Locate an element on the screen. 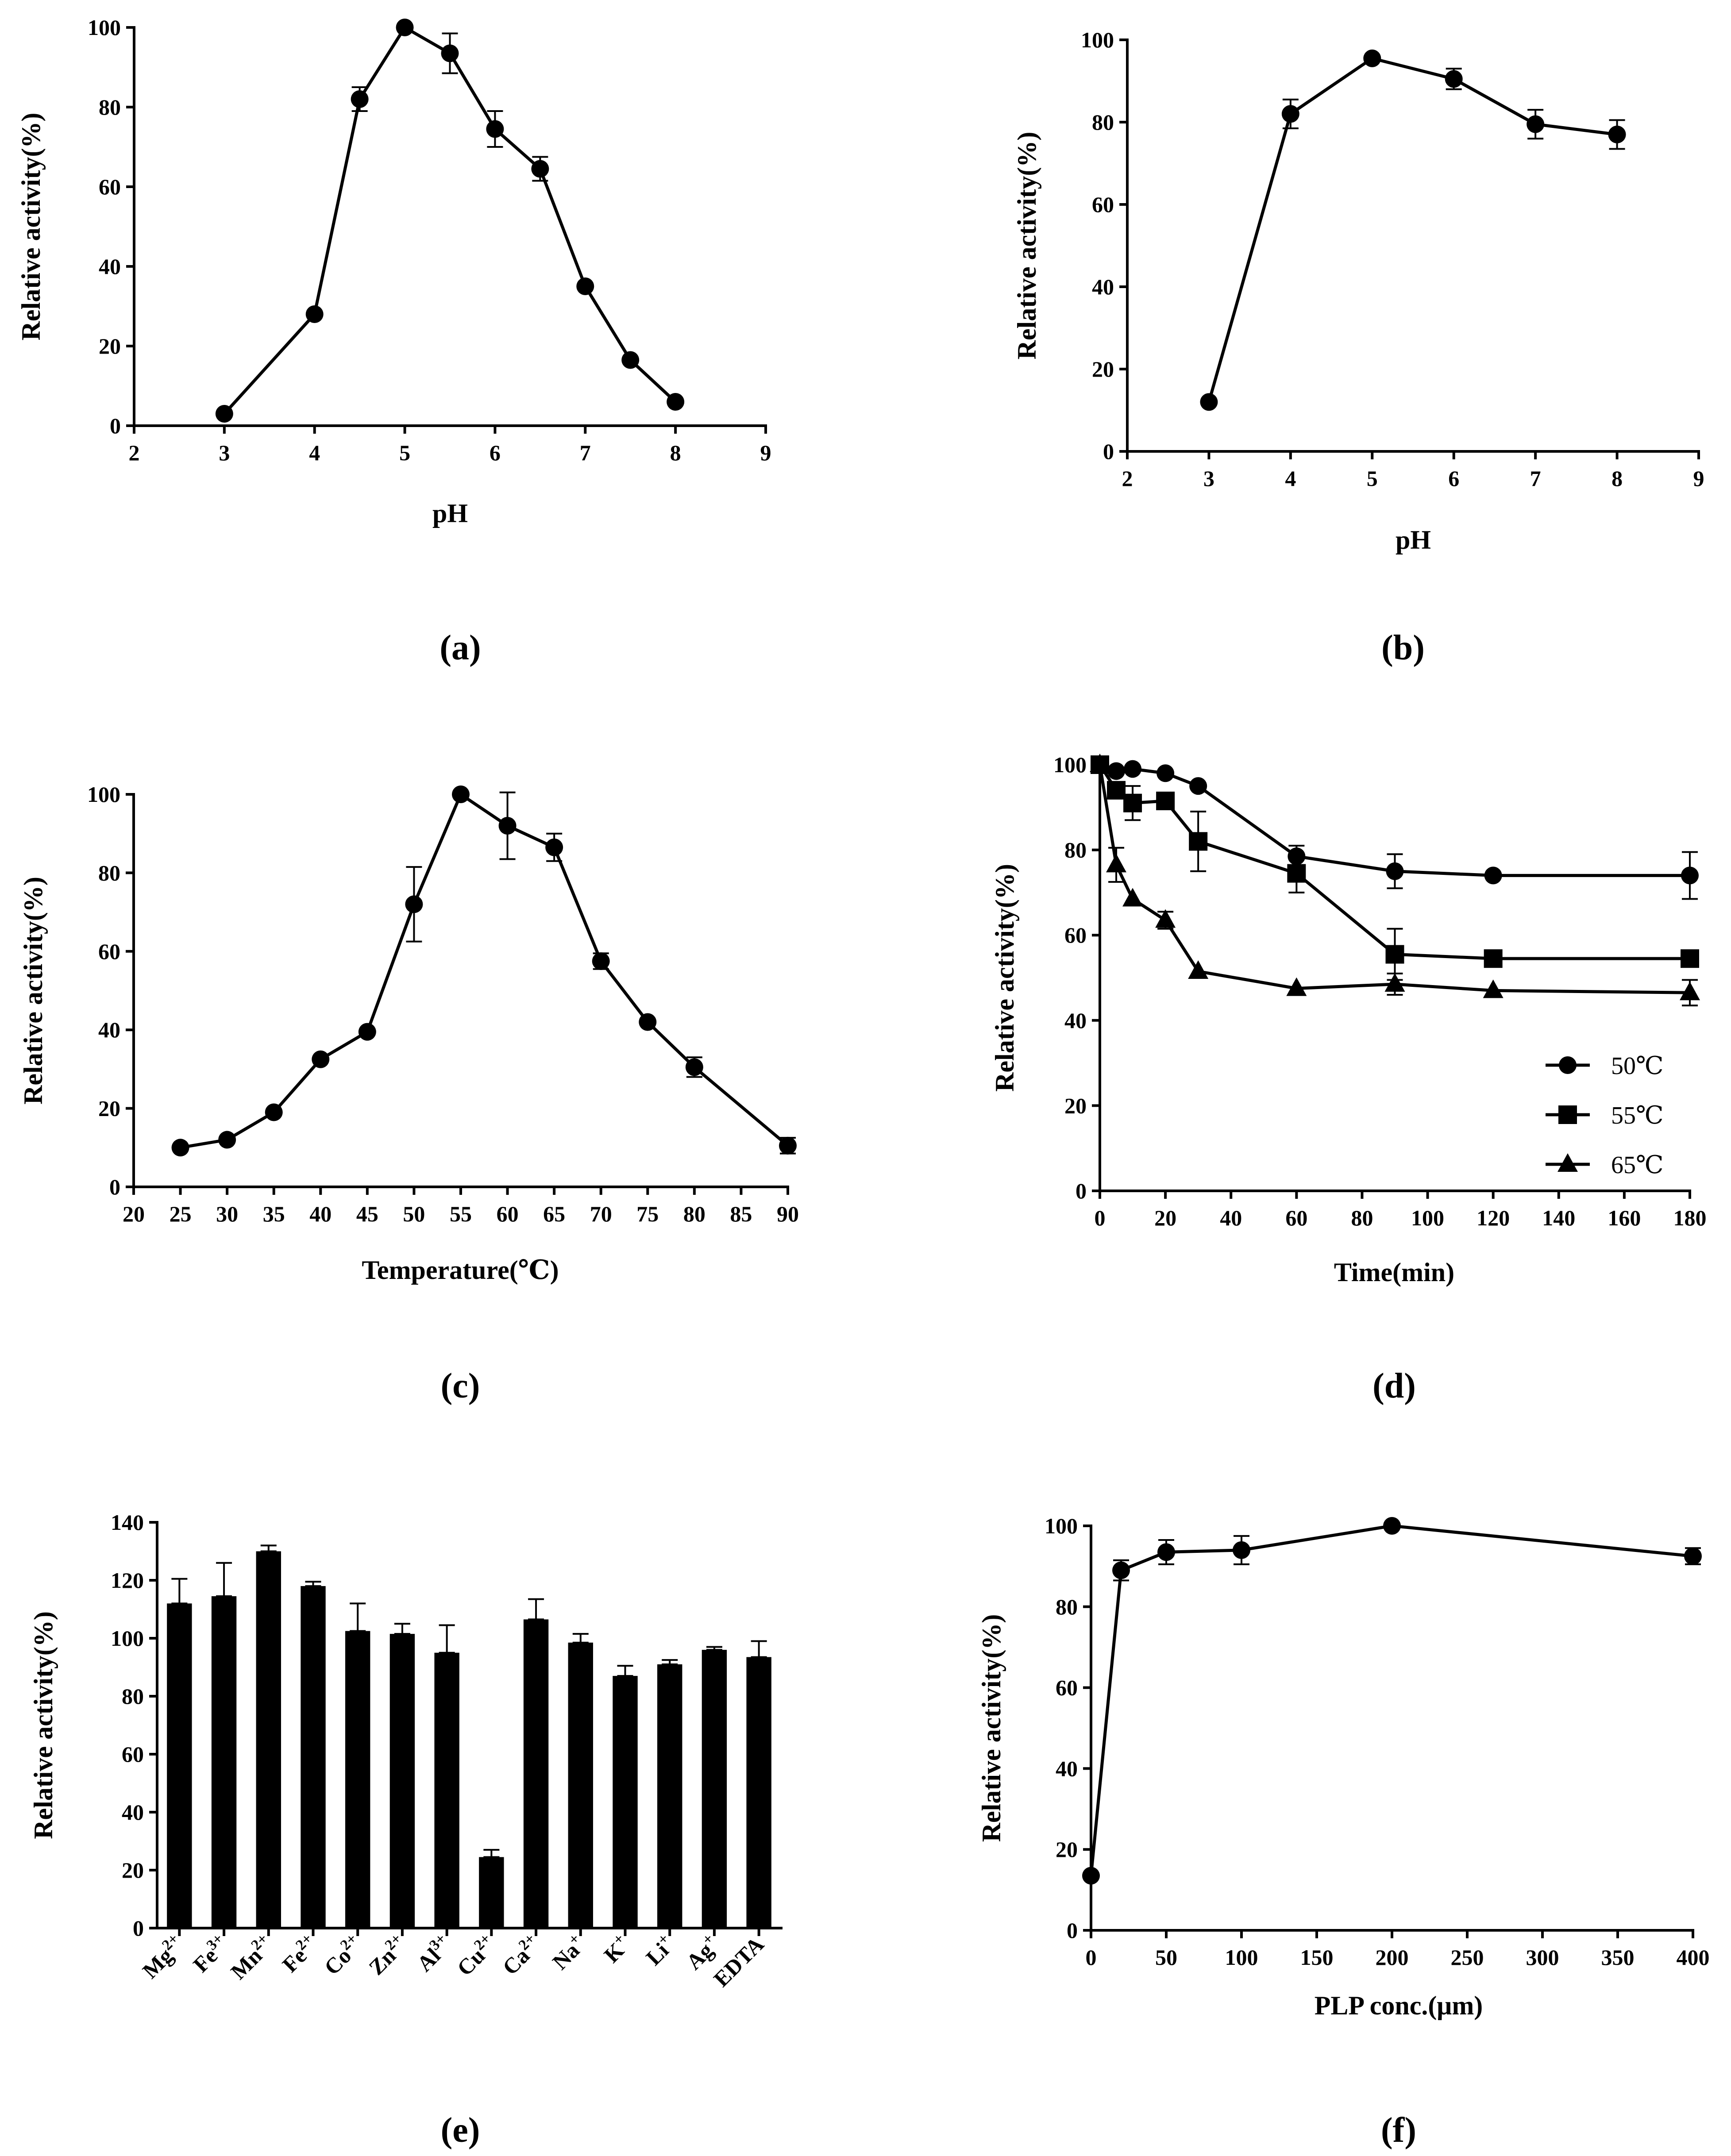 The height and width of the screenshot is (2156, 1731). x-tick-label: 40 is located at coordinates (1231, 1217).